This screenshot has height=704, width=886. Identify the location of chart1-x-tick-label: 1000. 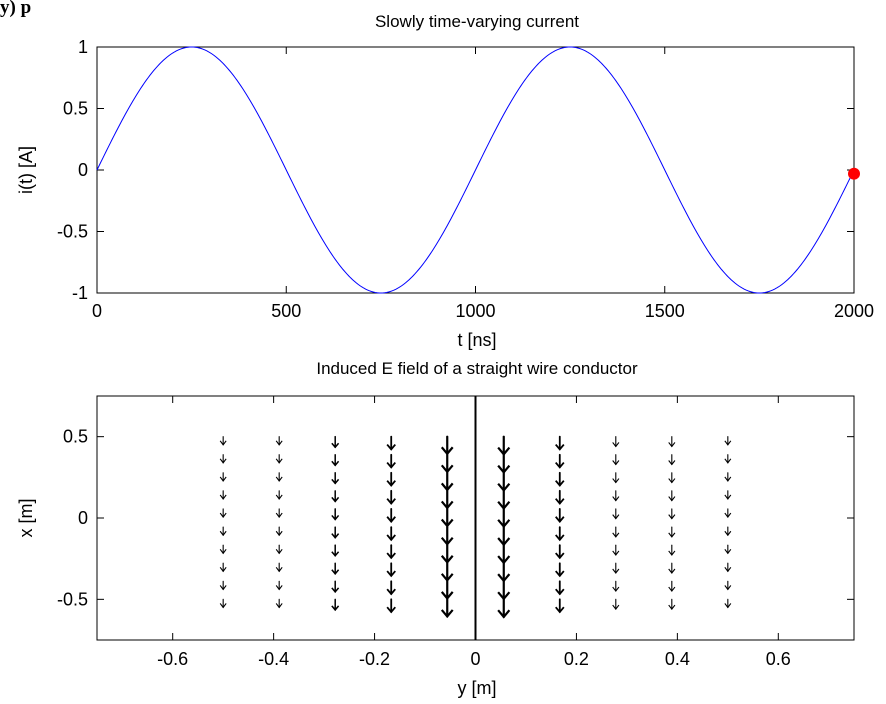
(475, 311).